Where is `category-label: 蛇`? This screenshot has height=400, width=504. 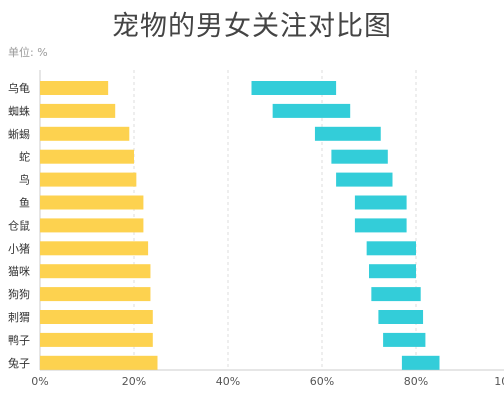
category-label: 蛇 is located at coordinates (24, 157).